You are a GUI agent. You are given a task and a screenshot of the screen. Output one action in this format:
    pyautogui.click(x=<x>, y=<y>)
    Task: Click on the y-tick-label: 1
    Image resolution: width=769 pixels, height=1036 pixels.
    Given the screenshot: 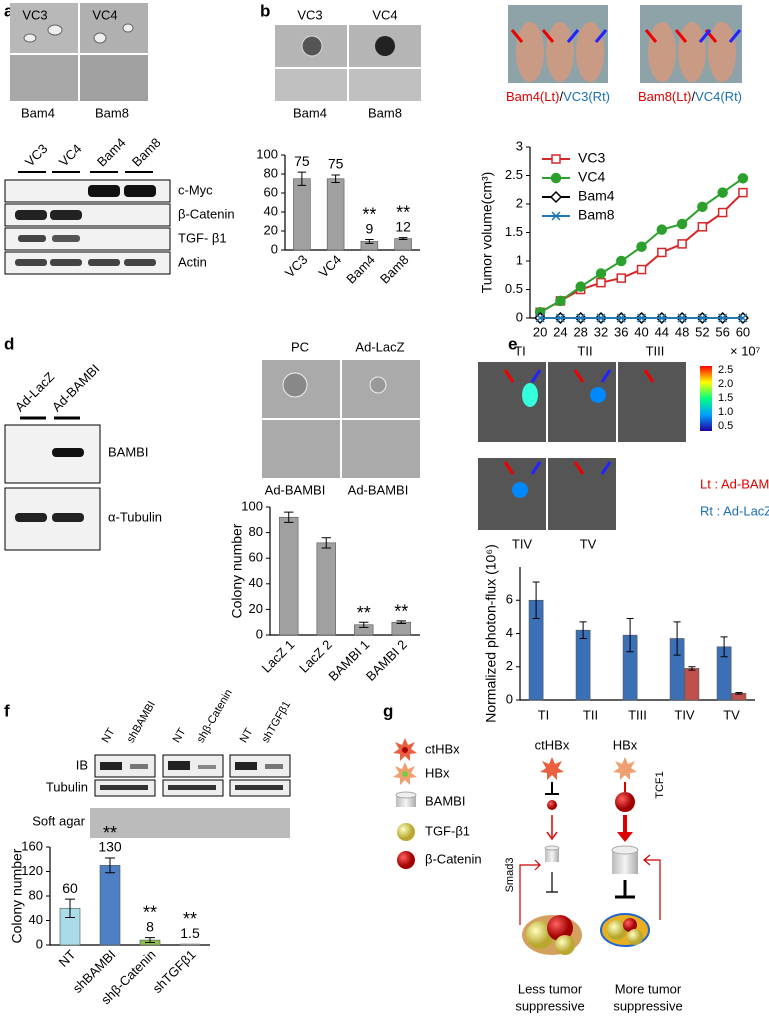 What is the action you would take?
    pyautogui.click(x=519, y=259)
    